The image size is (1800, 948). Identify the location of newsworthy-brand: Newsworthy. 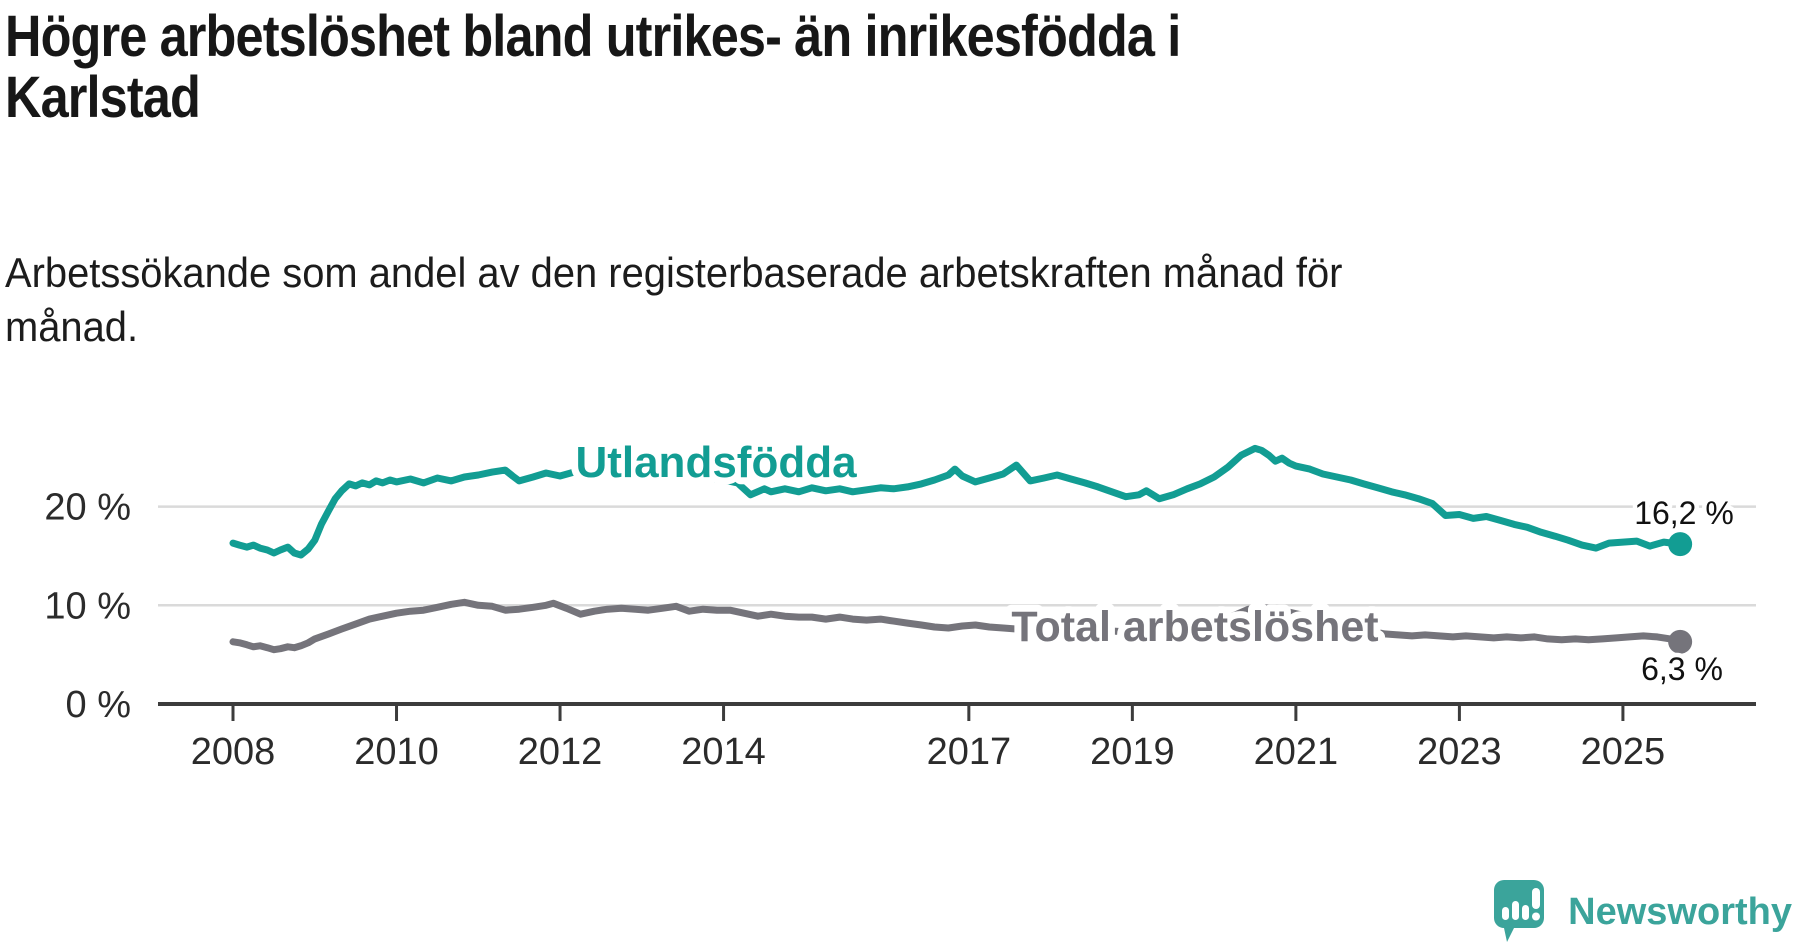
(1643, 912).